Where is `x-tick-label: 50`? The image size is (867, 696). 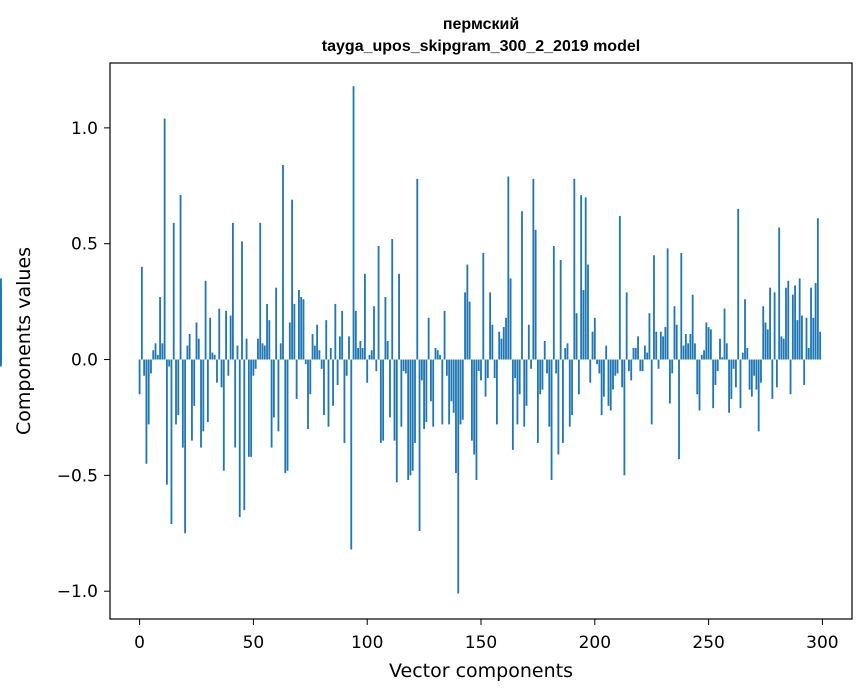
x-tick-label: 50 is located at coordinates (254, 643).